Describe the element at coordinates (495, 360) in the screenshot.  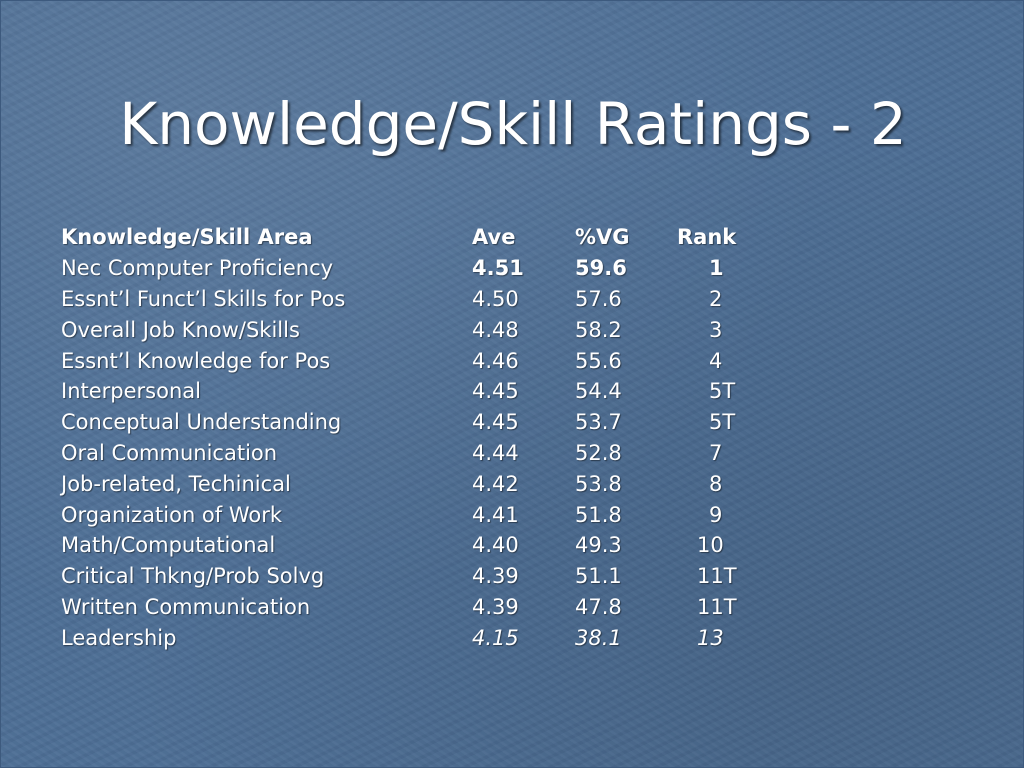
I see `cell-ave: 4.46` at that location.